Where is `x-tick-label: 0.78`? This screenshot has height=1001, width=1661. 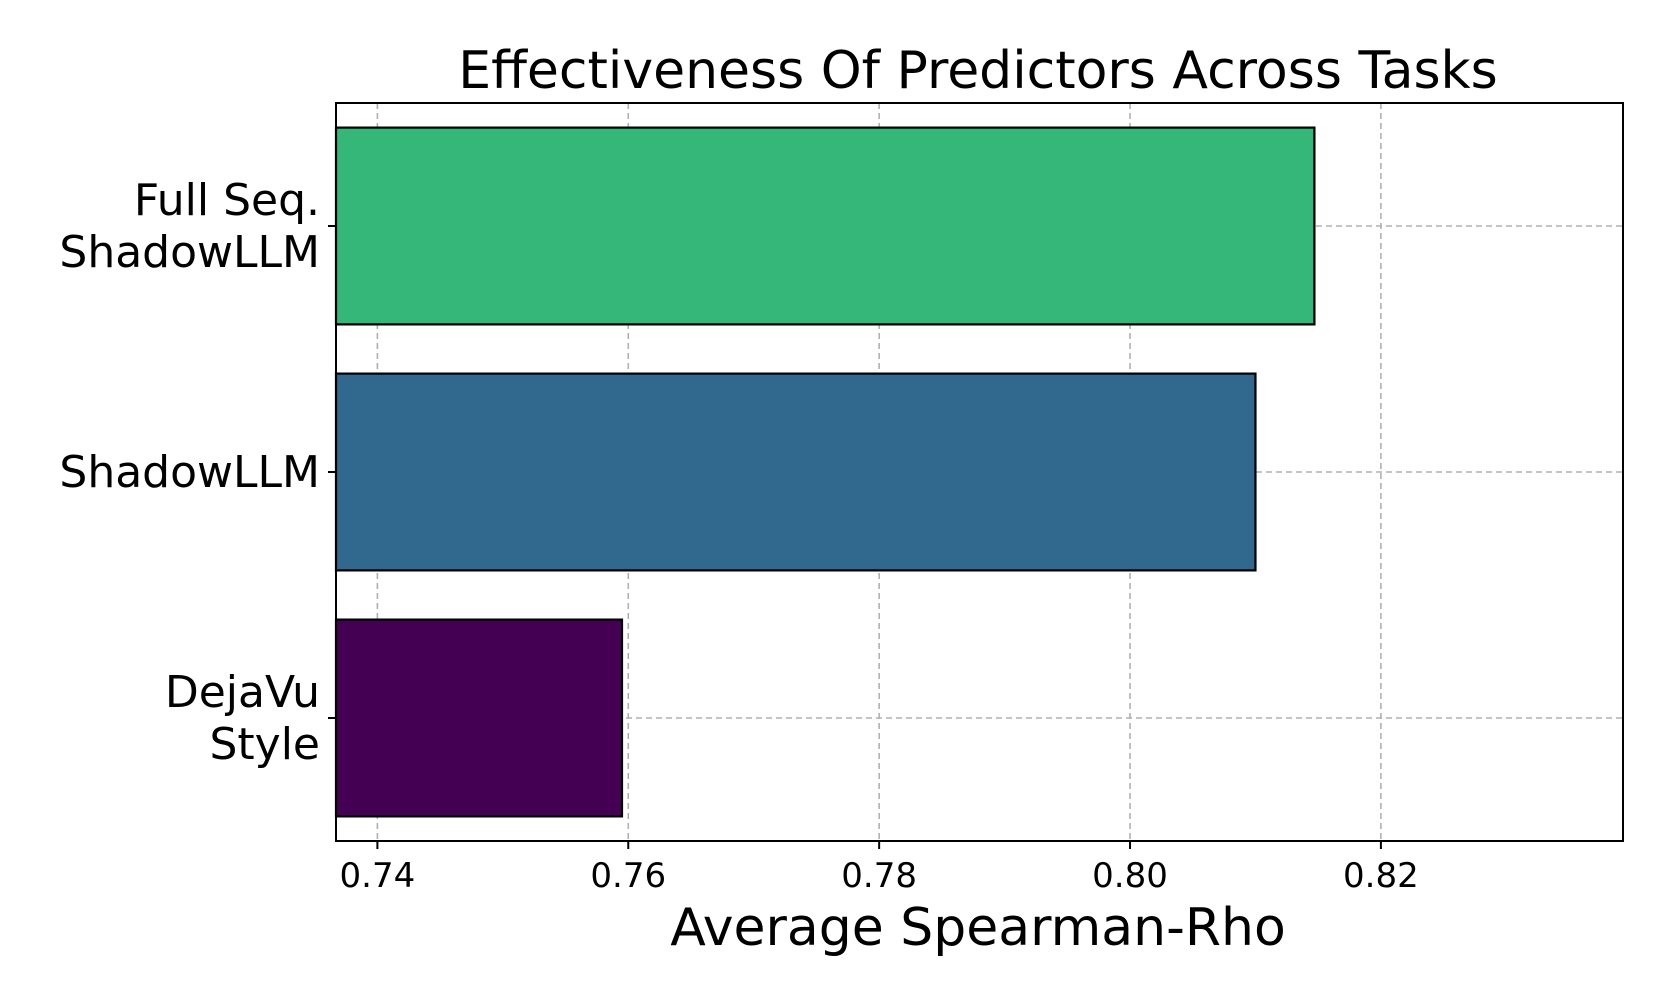
x-tick-label: 0.78 is located at coordinates (879, 876).